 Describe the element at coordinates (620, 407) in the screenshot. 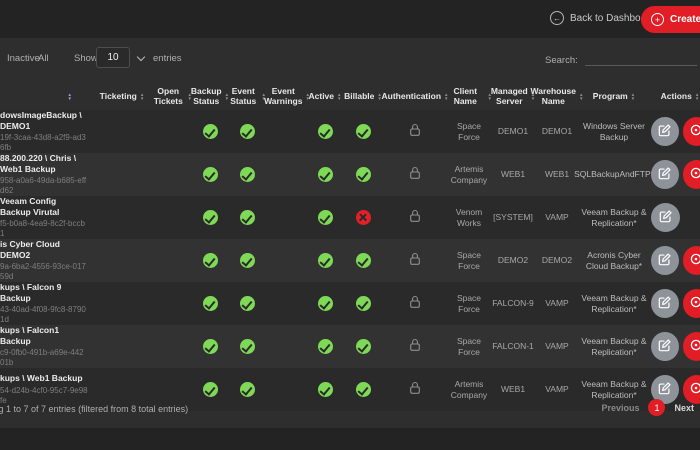

I see `previous-page-button: Previous` at that location.